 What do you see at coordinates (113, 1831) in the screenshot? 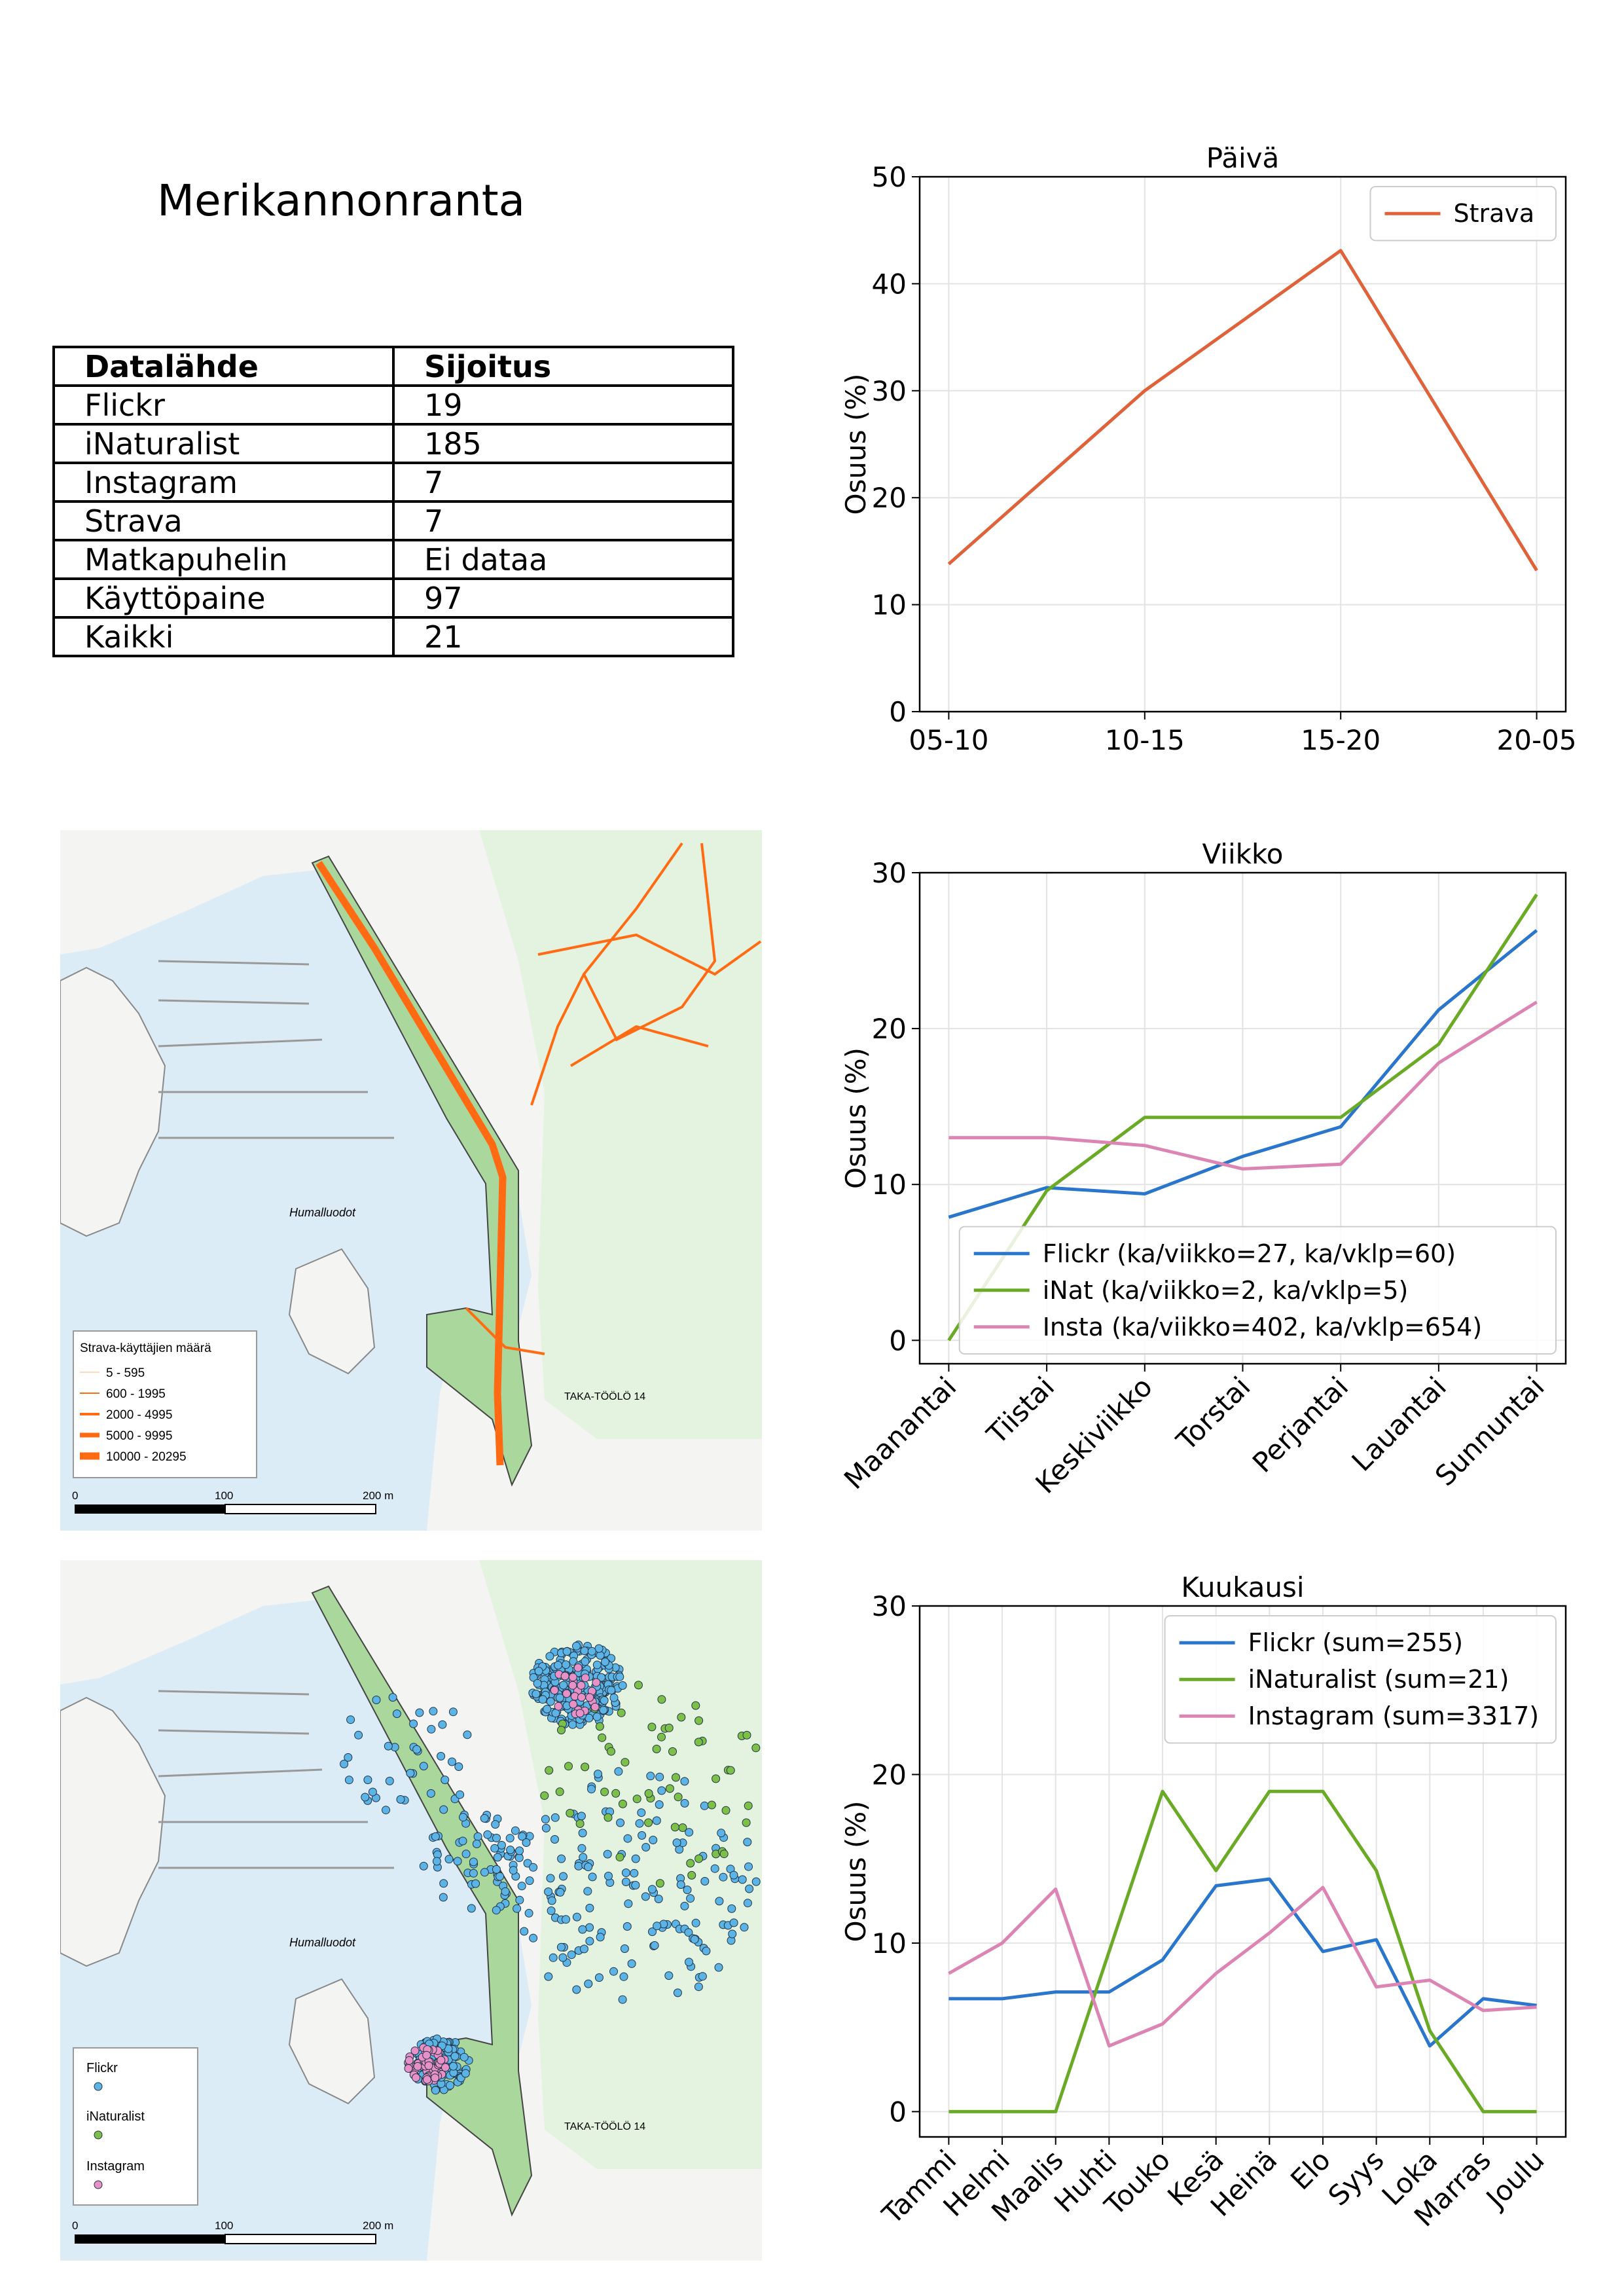
I see `island-area` at bounding box center [113, 1831].